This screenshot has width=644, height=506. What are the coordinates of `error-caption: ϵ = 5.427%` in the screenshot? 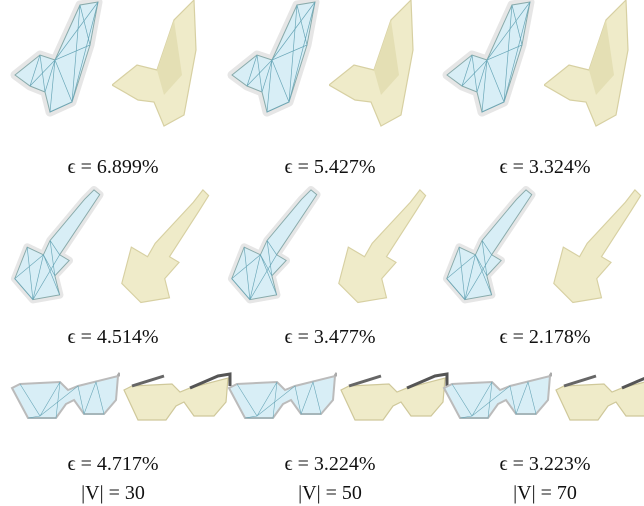 It's located at (329, 167).